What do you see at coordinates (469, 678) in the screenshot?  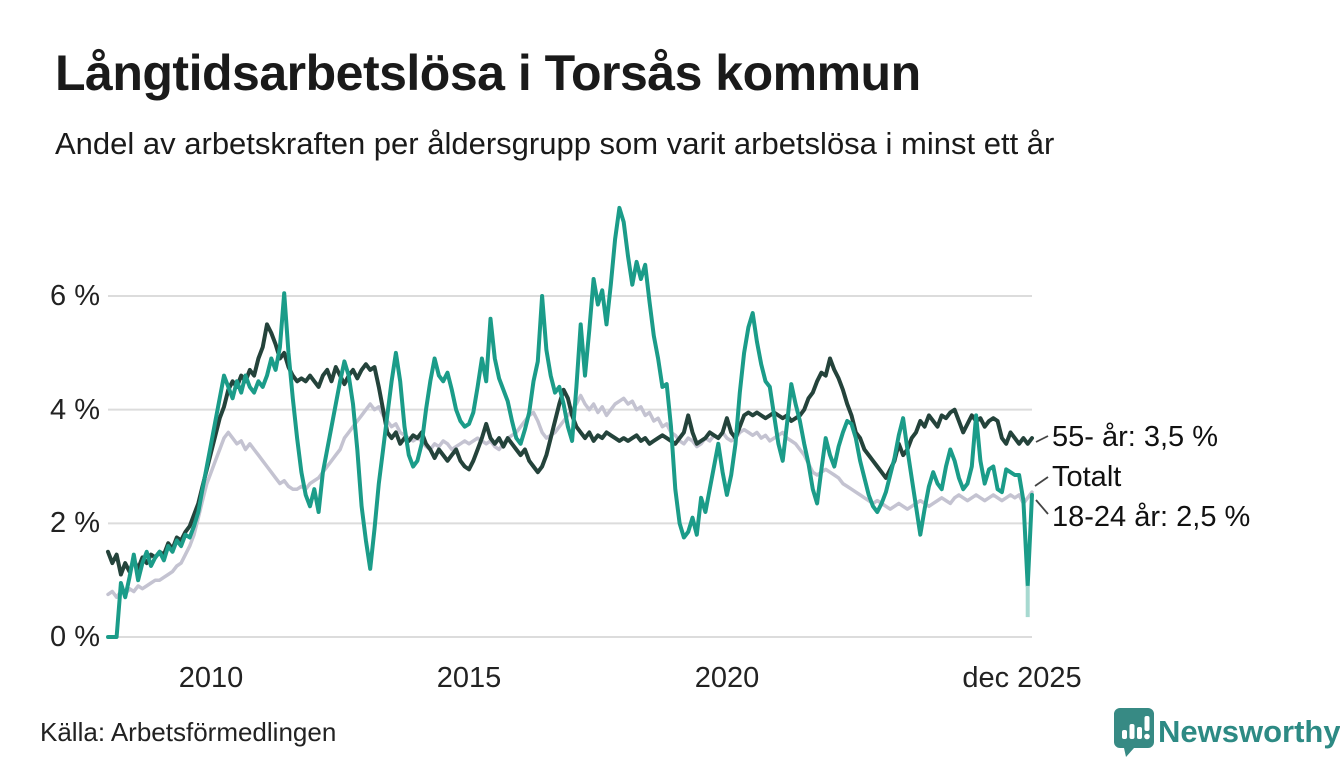 I see `x-axis-tick-2015: 2015` at bounding box center [469, 678].